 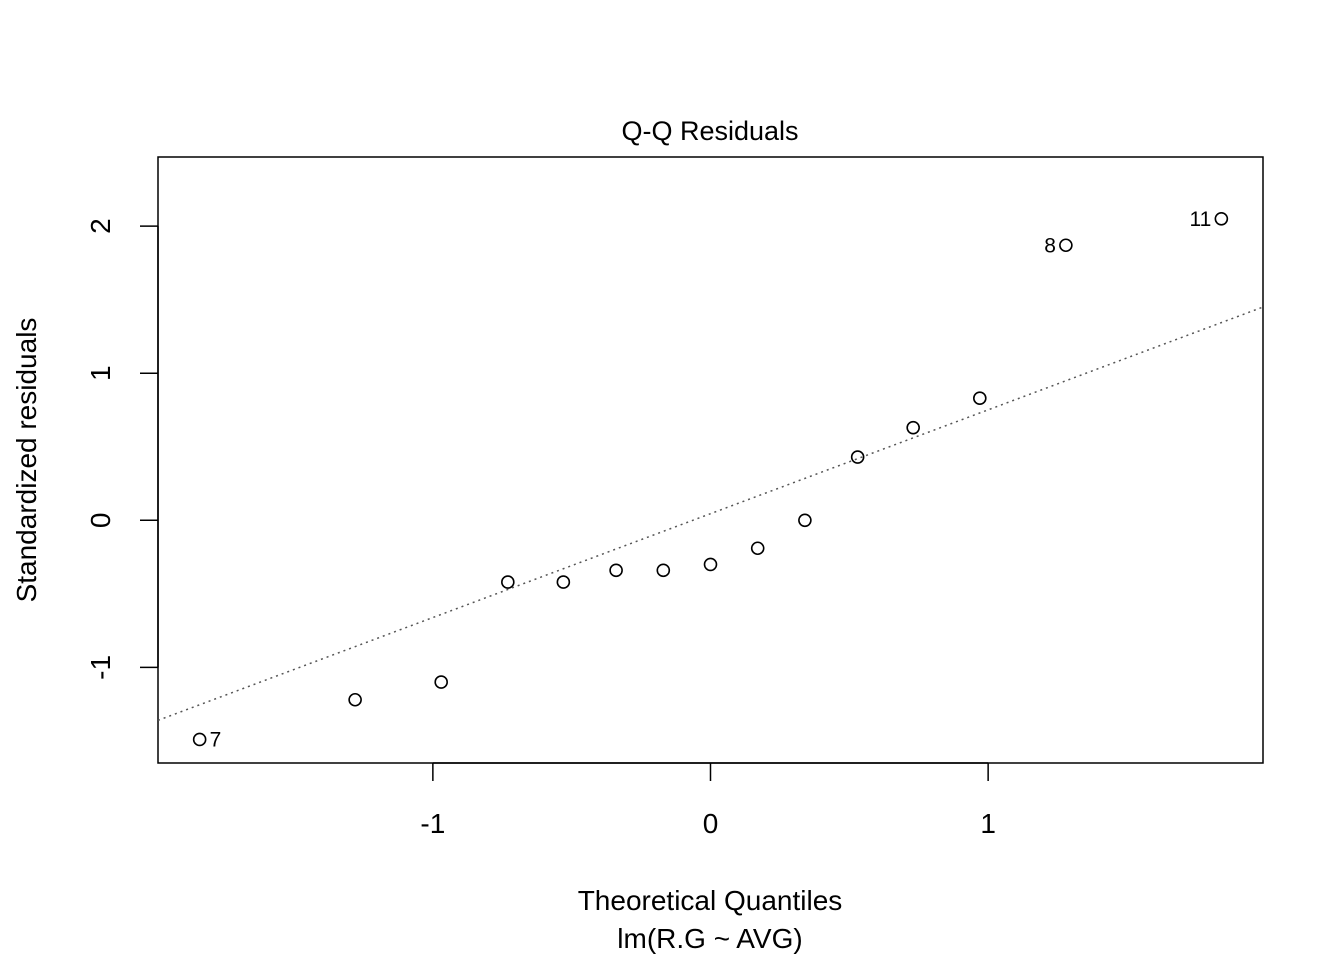 What do you see at coordinates (122, 449) in the screenshot?
I see `y-axis: -1 0 1 2` at bounding box center [122, 449].